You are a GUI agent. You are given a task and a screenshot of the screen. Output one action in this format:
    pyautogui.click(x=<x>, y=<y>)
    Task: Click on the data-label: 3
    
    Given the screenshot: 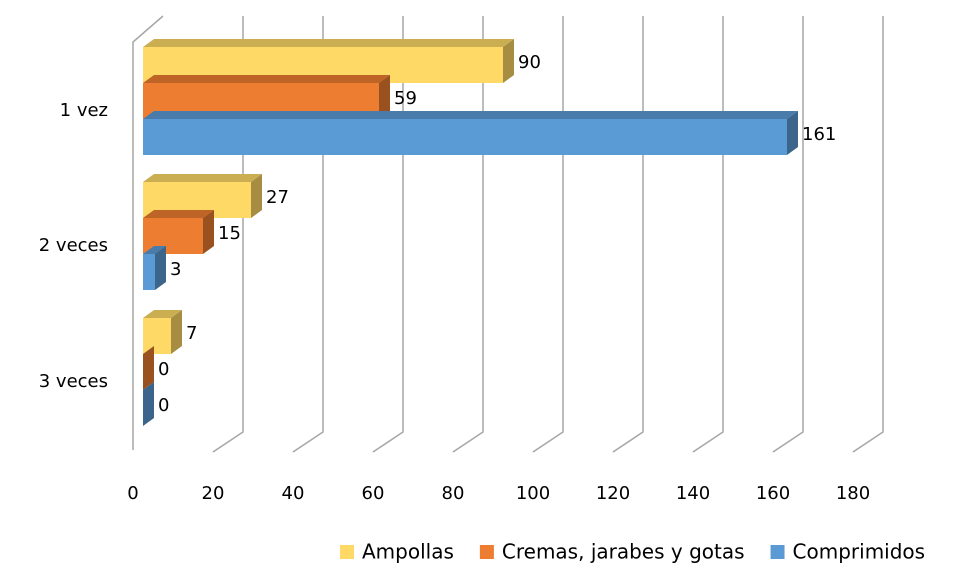 What is the action you would take?
    pyautogui.click(x=175, y=269)
    